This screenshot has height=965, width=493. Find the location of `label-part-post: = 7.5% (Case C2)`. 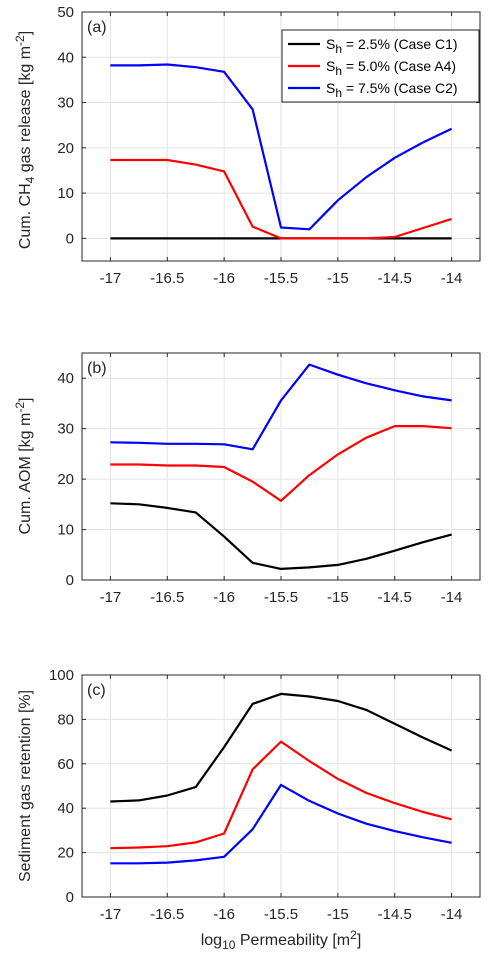

label-part-post: = 7.5% (Case C2) is located at coordinates (400, 88).